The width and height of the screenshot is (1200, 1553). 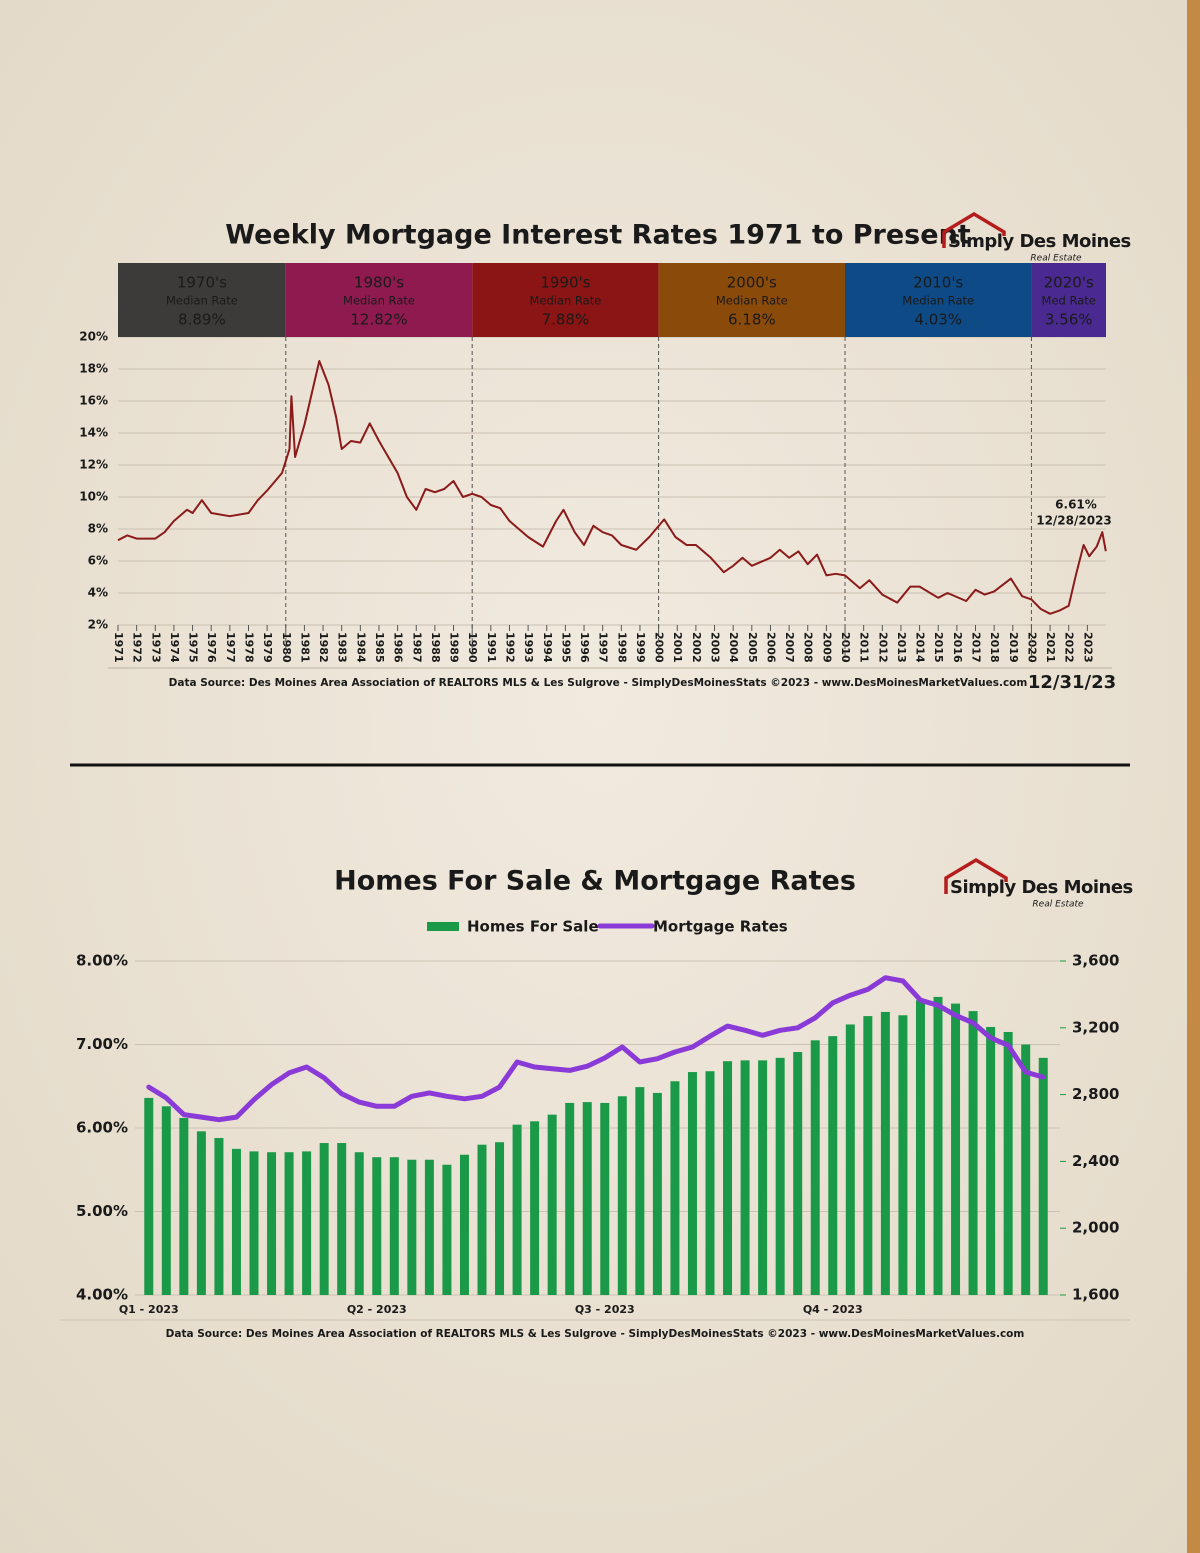 I want to click on band-value: 7.88%, so click(x=566, y=320).